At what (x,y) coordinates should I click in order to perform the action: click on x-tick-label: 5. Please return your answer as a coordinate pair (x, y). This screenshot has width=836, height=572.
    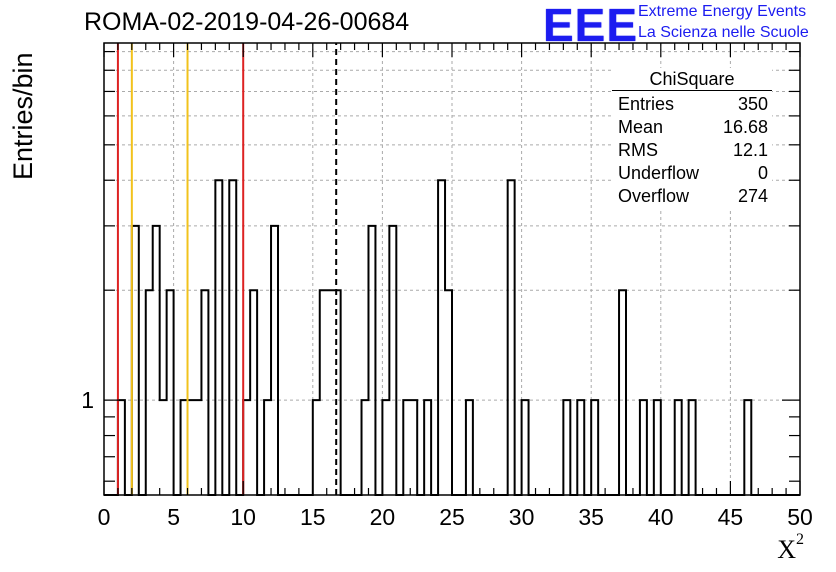
    Looking at the image, I should click on (173, 517).